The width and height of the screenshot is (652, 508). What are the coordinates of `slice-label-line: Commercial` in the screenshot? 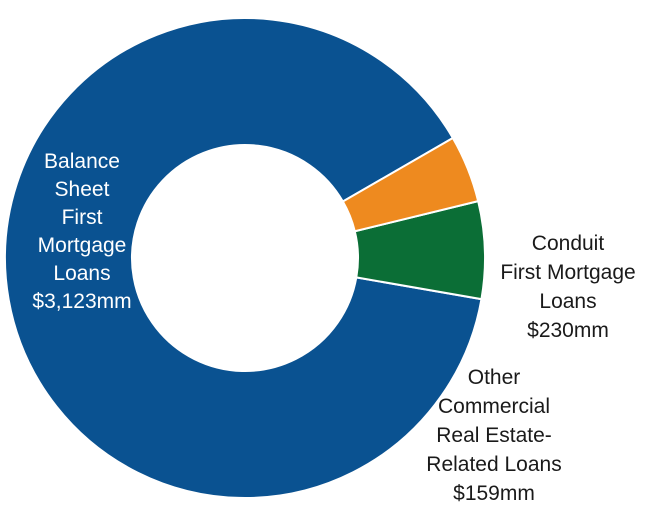 It's located at (494, 406).